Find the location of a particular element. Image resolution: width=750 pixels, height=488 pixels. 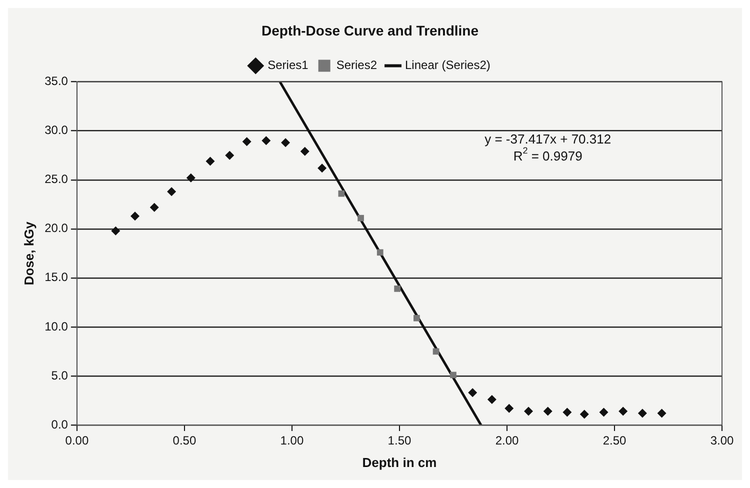

x-tick-label: 0.00 is located at coordinates (77, 441).